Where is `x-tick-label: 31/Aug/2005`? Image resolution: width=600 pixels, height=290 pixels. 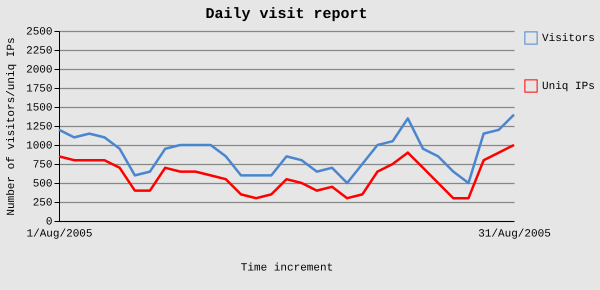 x-tick-label: 31/Aug/2005 is located at coordinates (514, 234).